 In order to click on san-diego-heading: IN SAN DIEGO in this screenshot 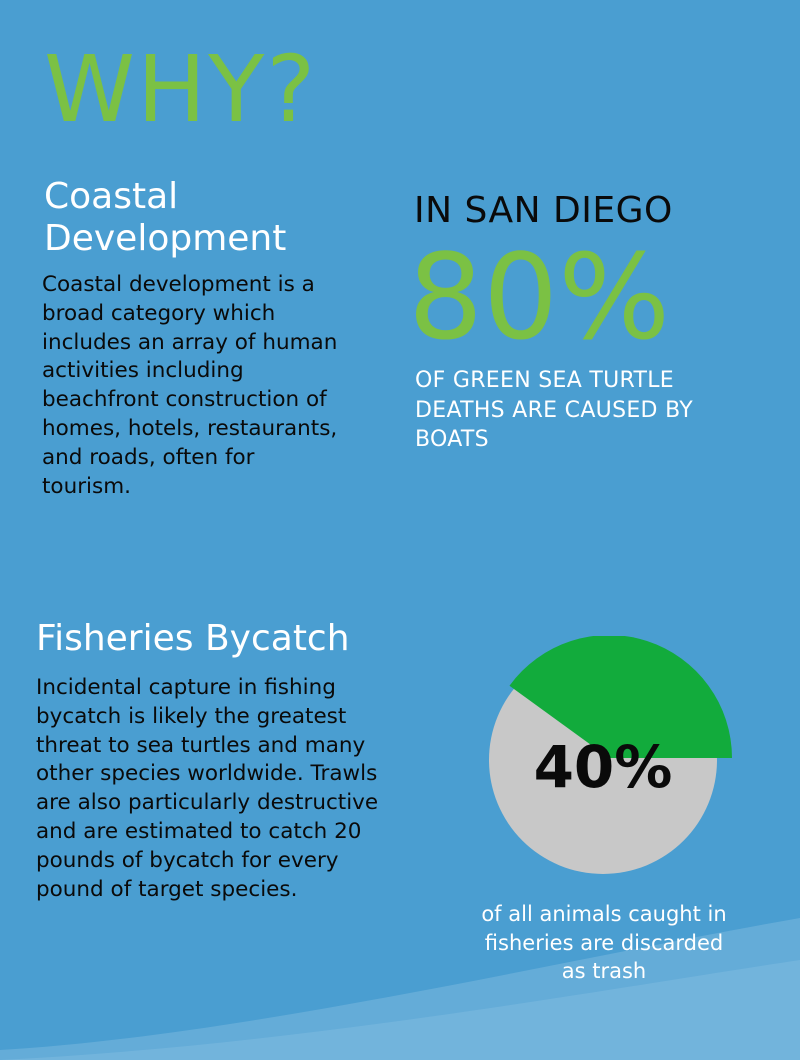, I will do `click(543, 210)`.